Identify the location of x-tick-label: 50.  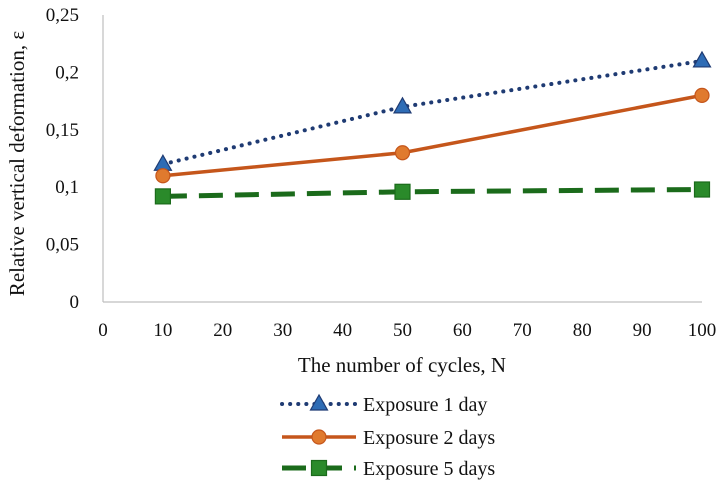
(402, 330).